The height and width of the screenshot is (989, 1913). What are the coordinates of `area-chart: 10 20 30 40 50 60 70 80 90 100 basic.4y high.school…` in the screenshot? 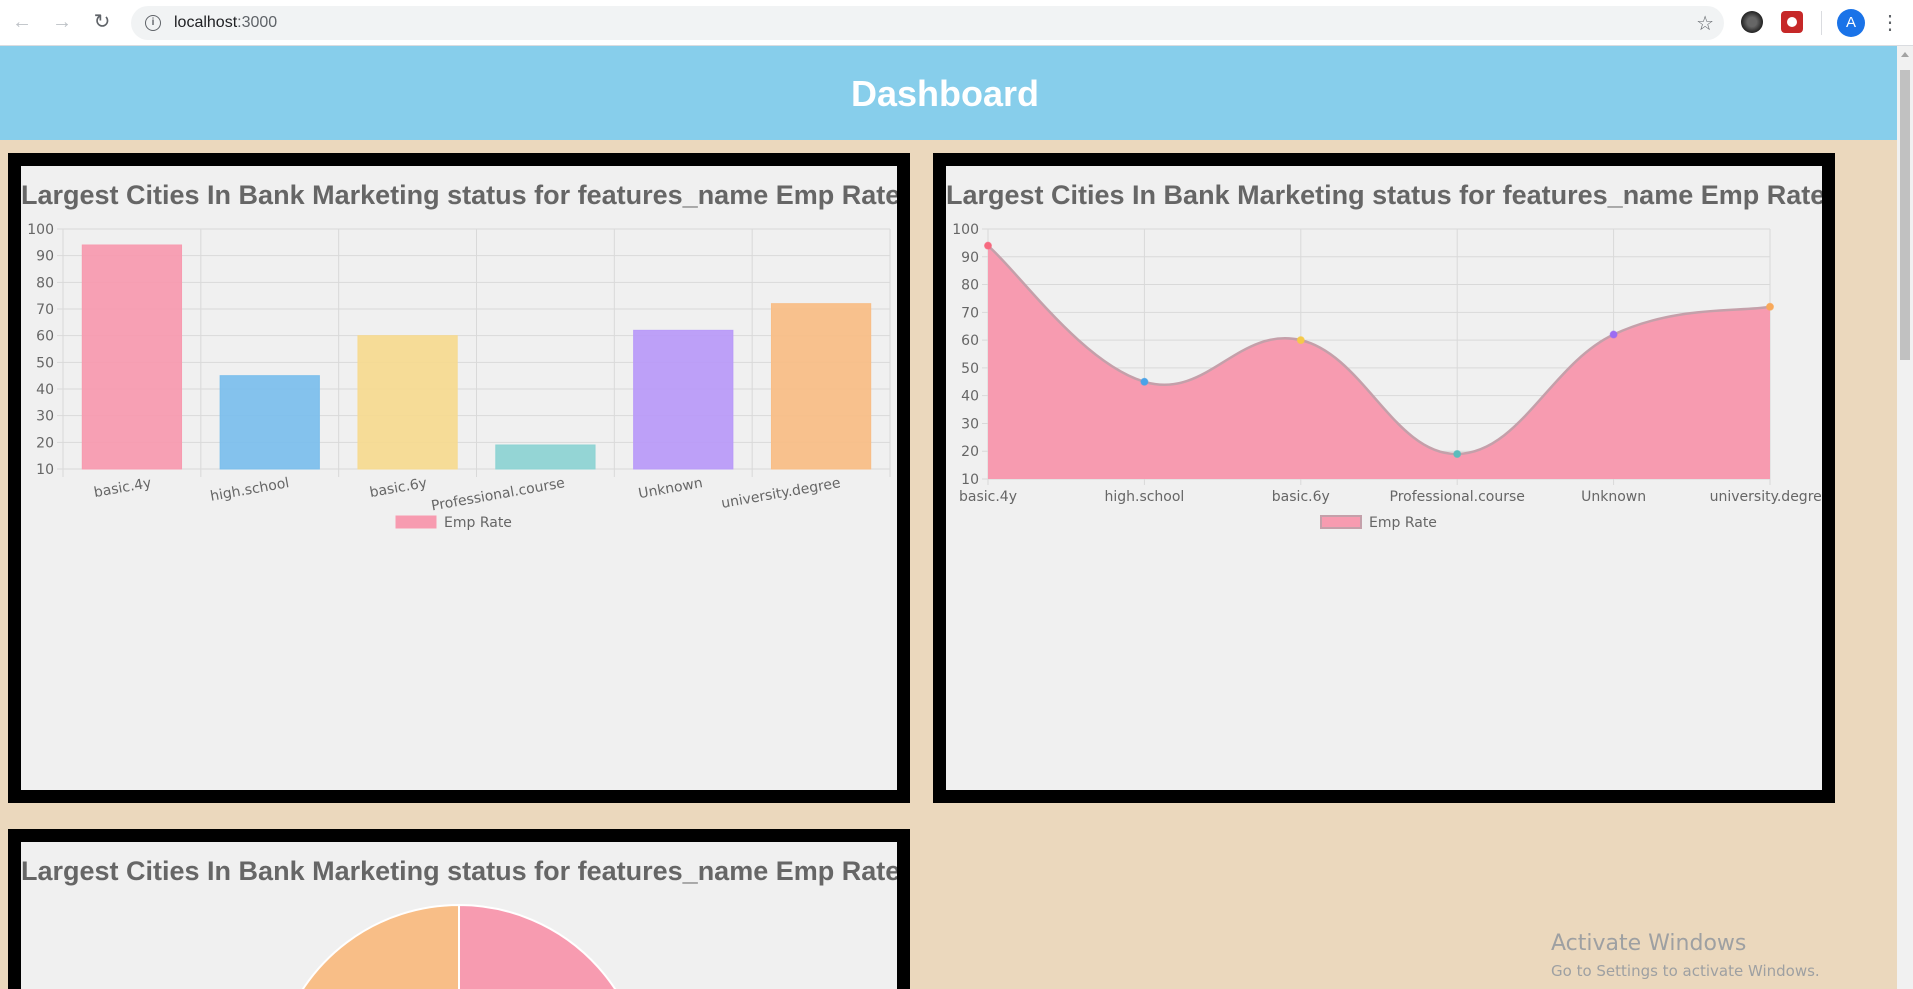 It's located at (1387, 376).